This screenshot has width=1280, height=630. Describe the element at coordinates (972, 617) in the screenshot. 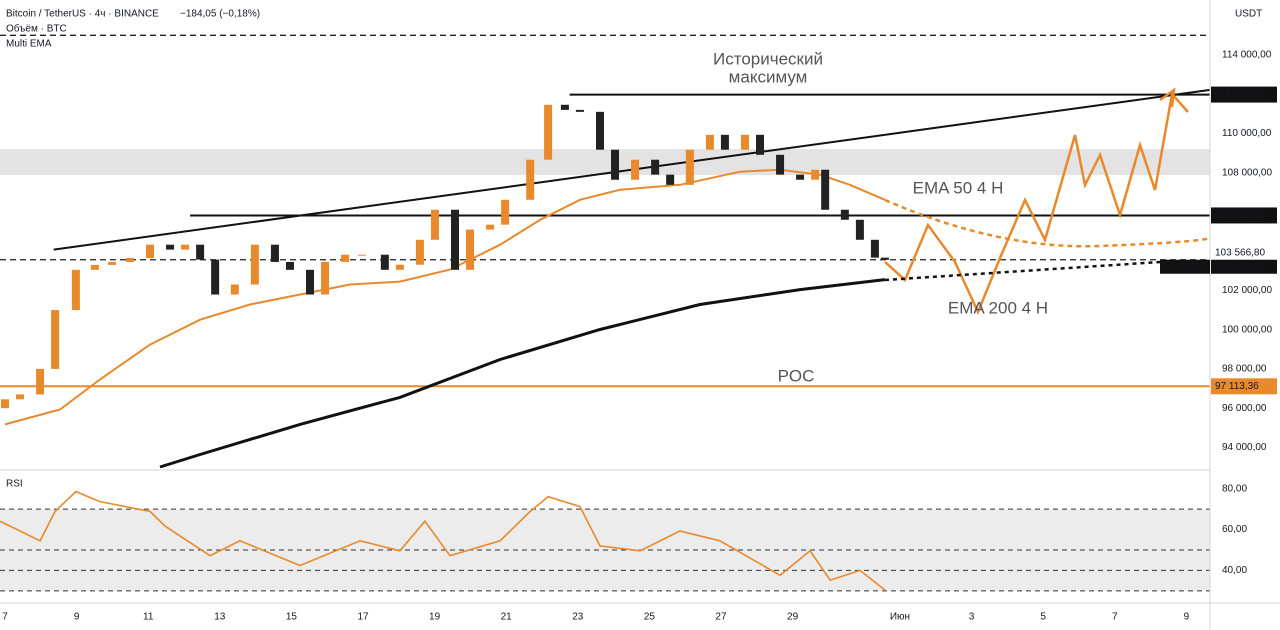

I see `x-tick-label: 3` at that location.